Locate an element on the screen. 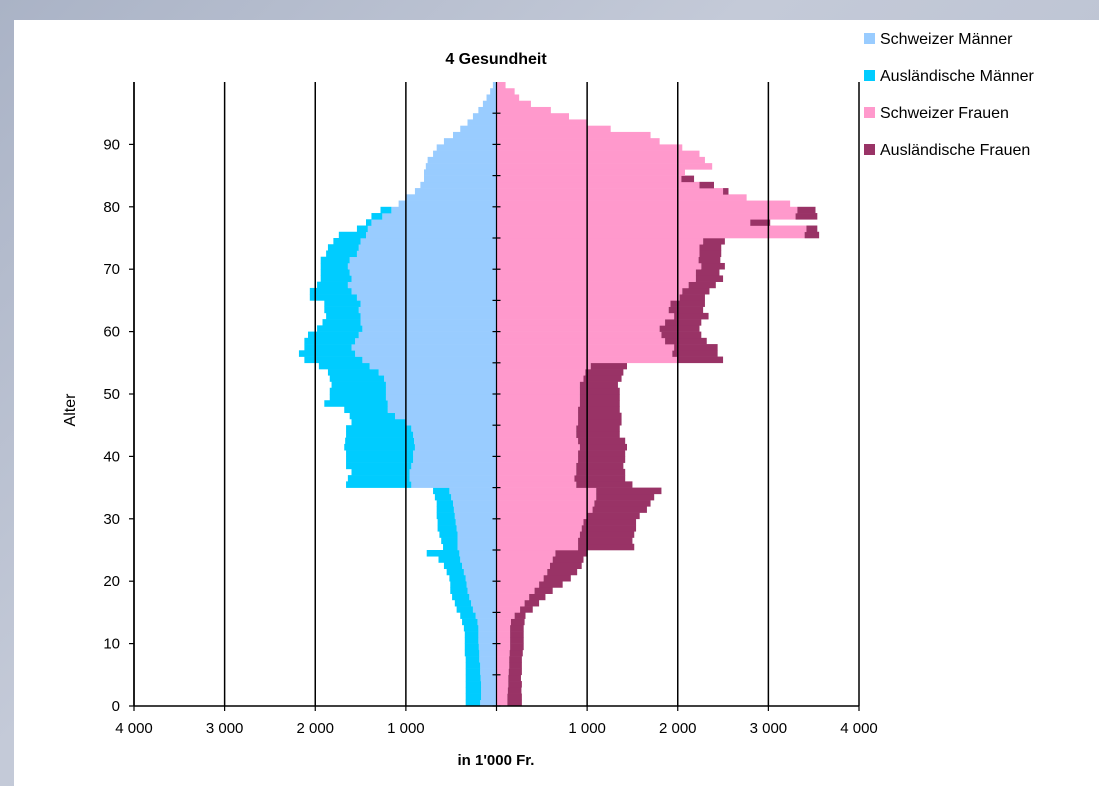  y-tick-label: 70 is located at coordinates (111, 269).